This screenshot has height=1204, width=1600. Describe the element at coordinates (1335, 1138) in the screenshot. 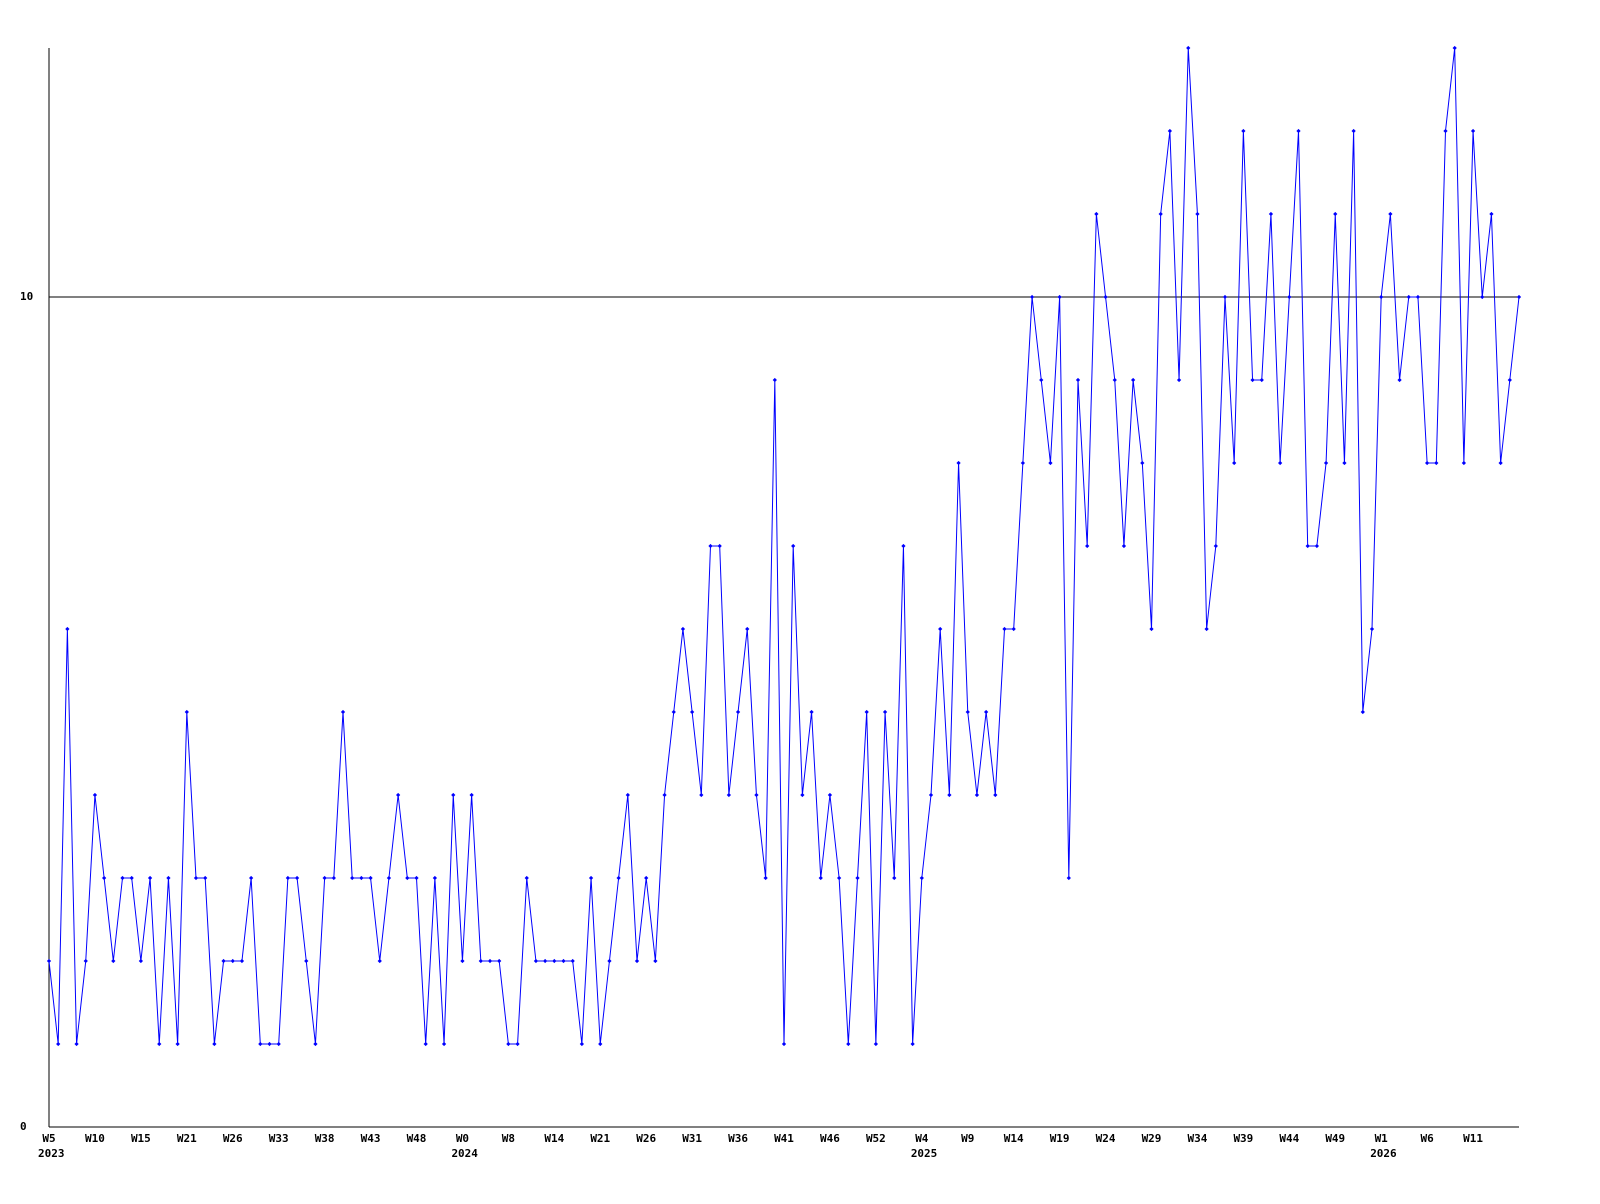

I see `x-tick-label: W49` at that location.